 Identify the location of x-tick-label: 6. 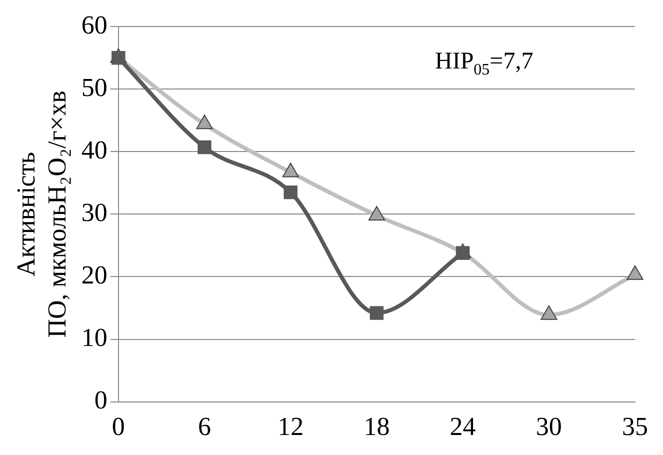
(204, 427).